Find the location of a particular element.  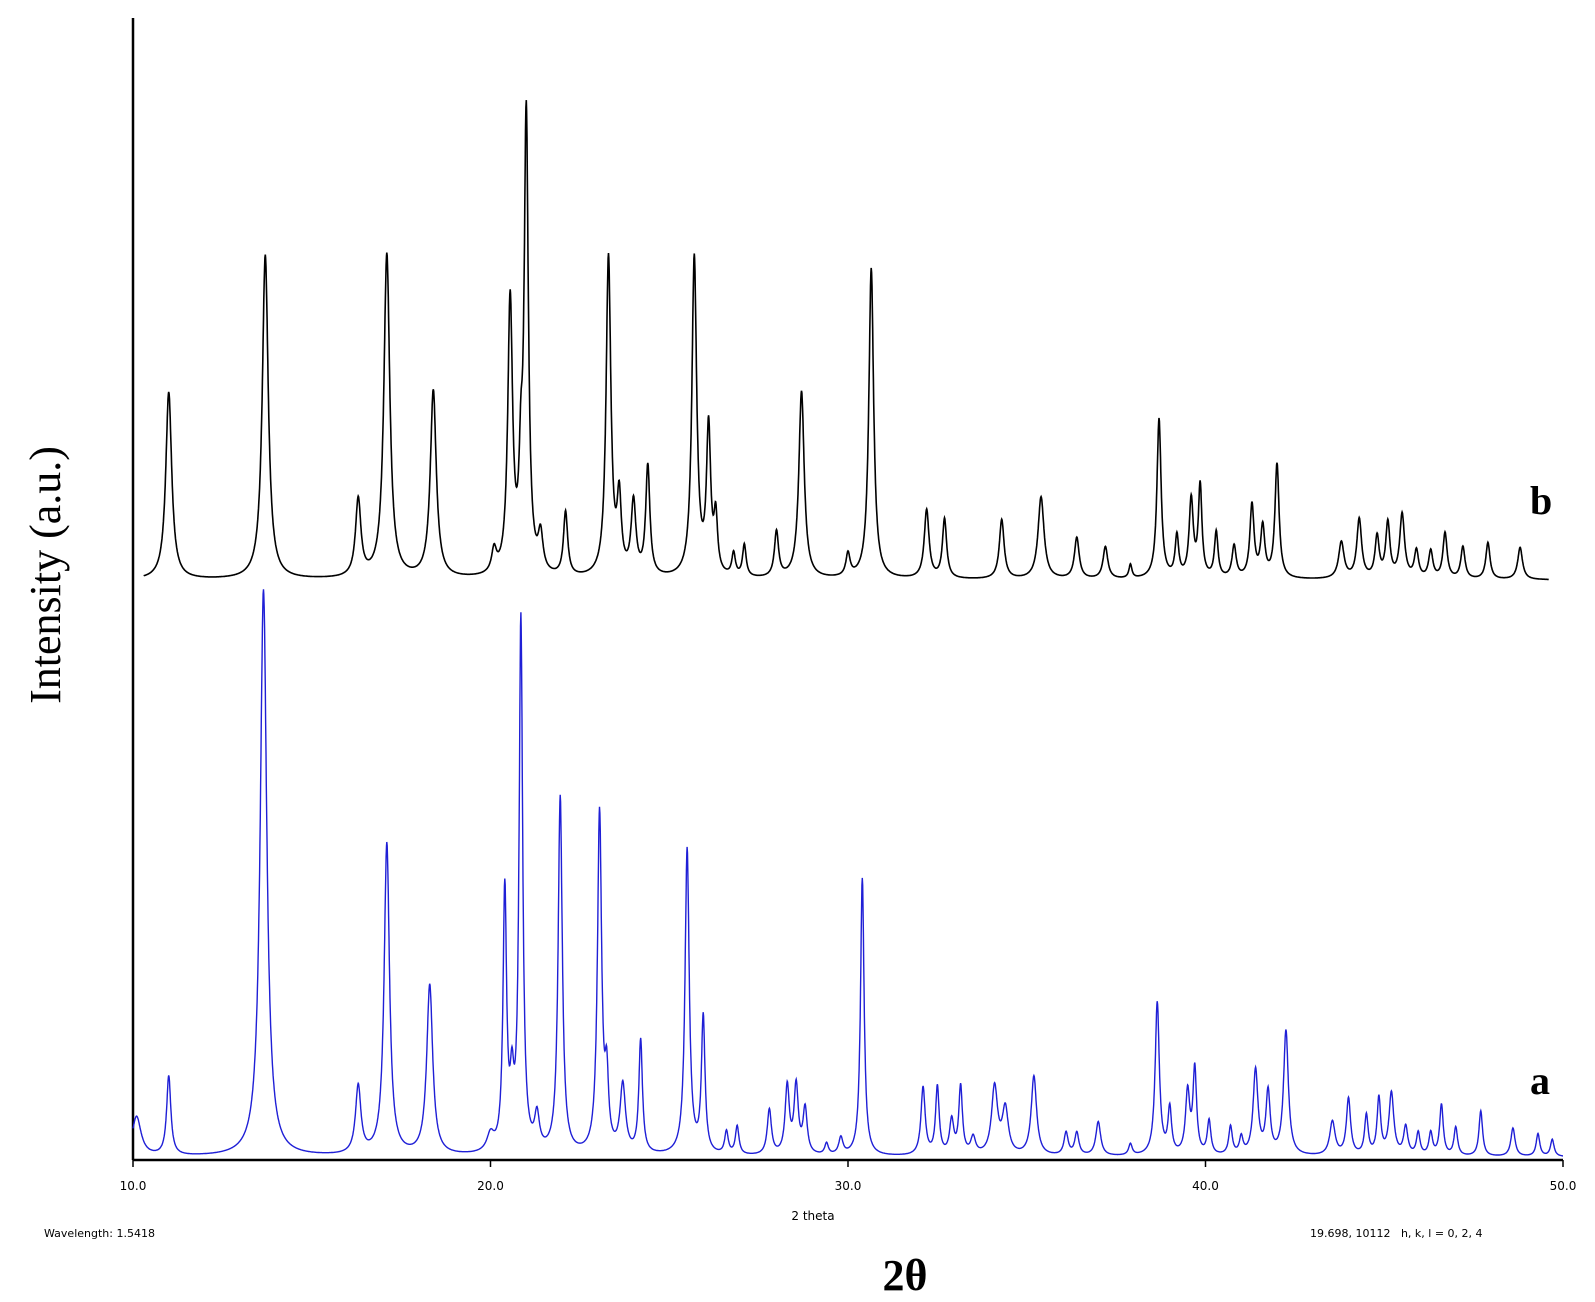

x-tick-label: 20.0 is located at coordinates (490, 1186).